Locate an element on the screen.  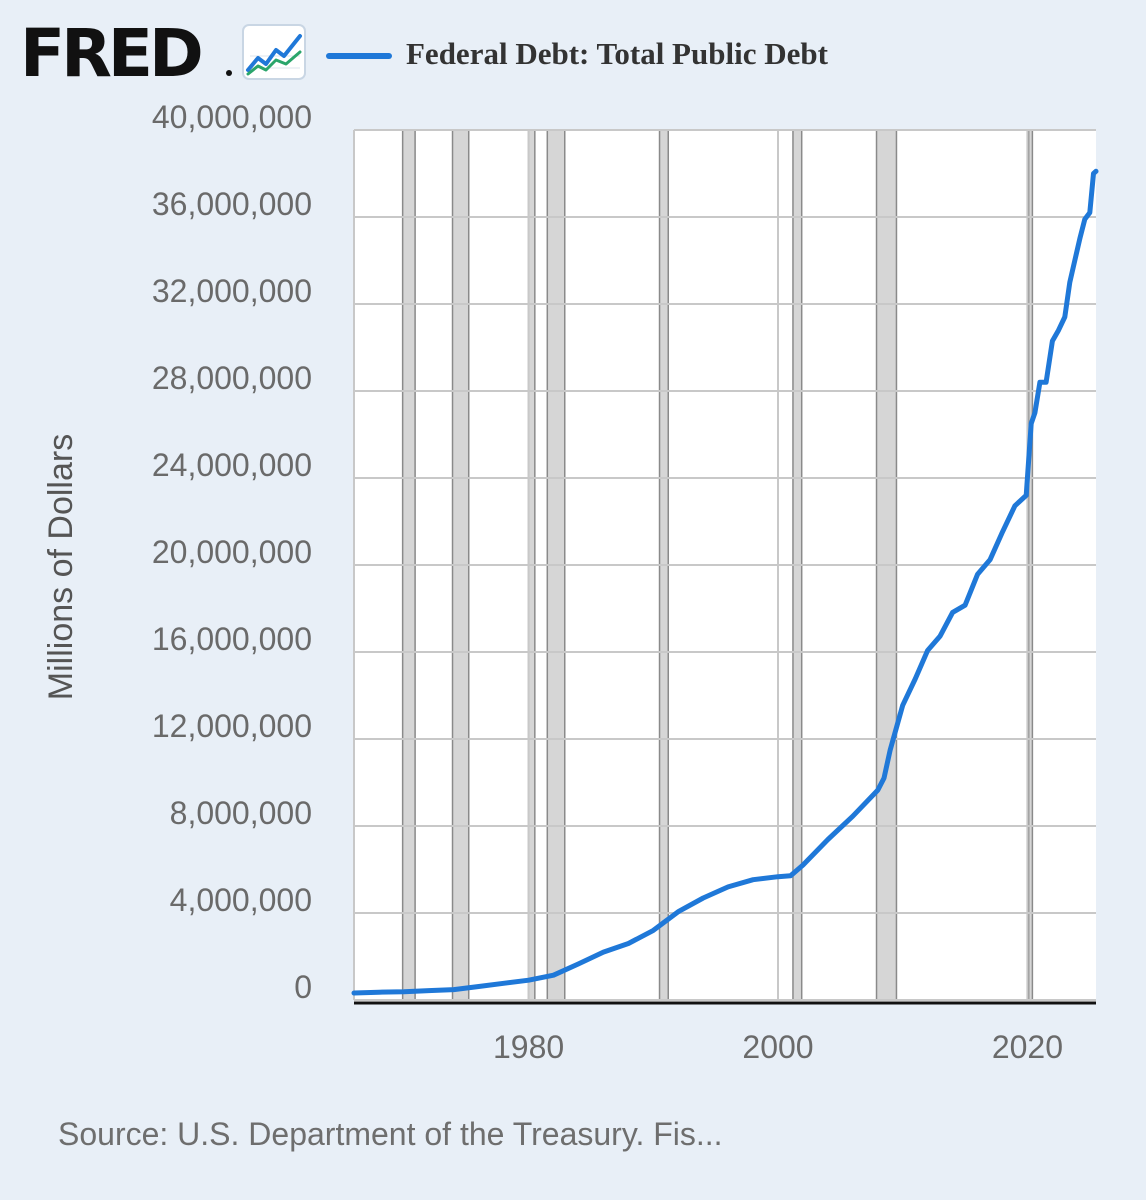
logo-dot is located at coordinates (229, 73).